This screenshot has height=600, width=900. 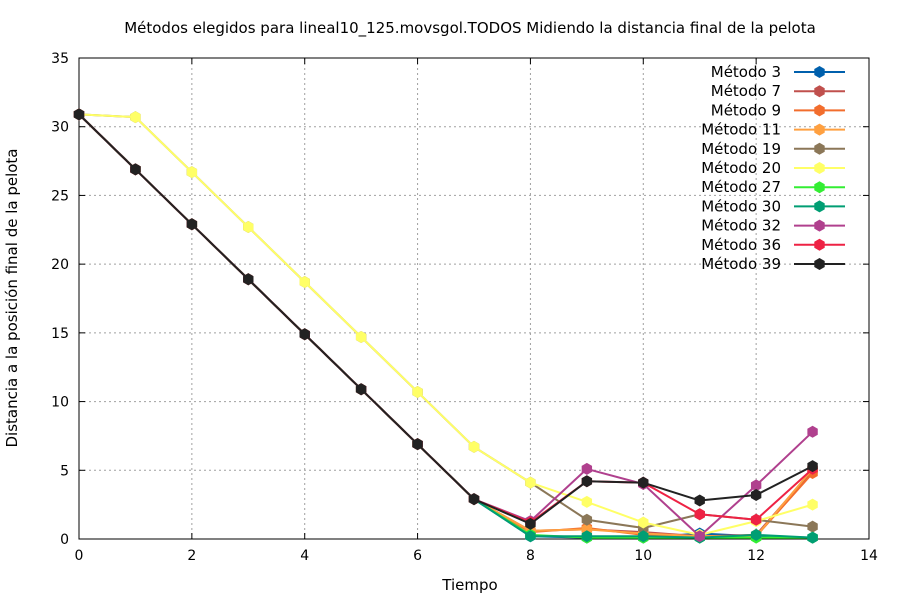 I want to click on legend-item: Método 30, so click(x=773, y=206).